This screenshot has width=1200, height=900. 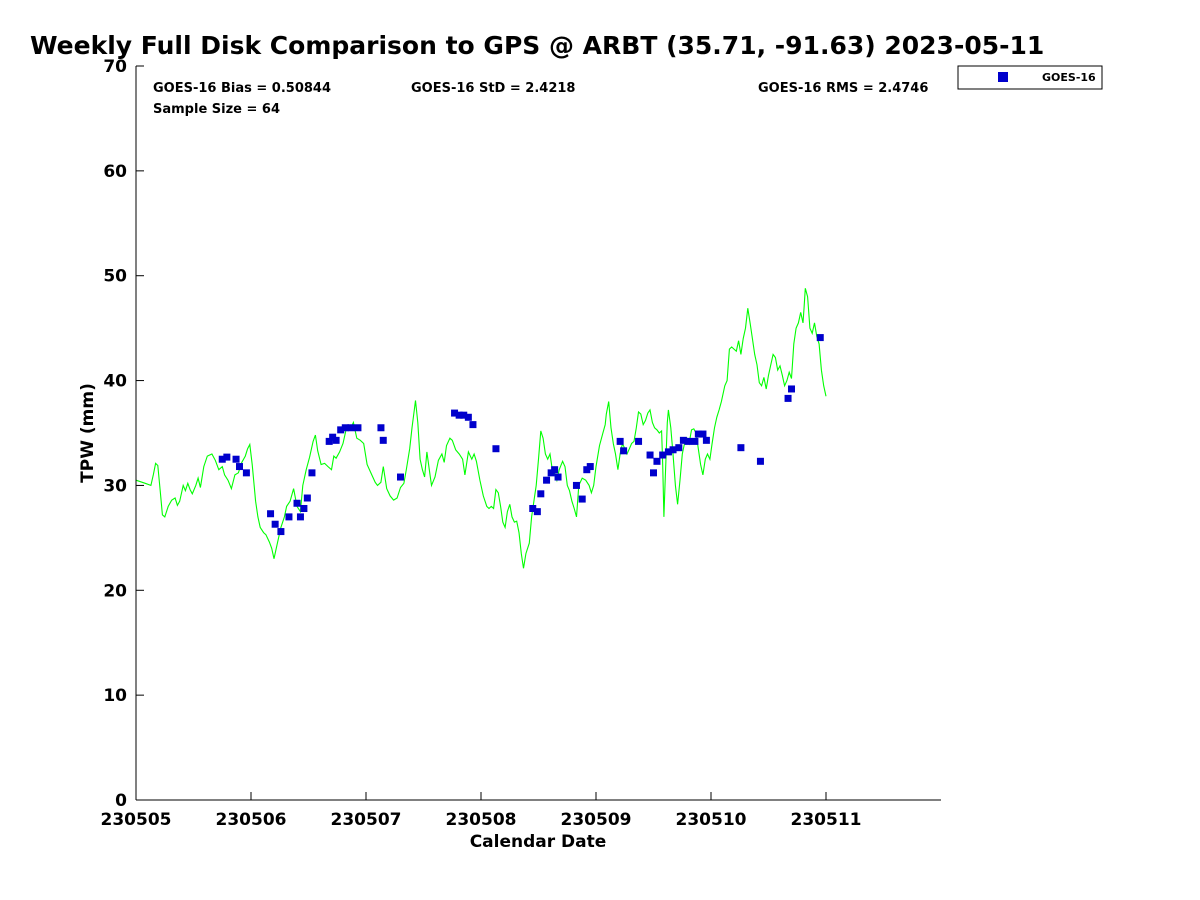 I want to click on x-tick-label: 230506, so click(x=251, y=820).